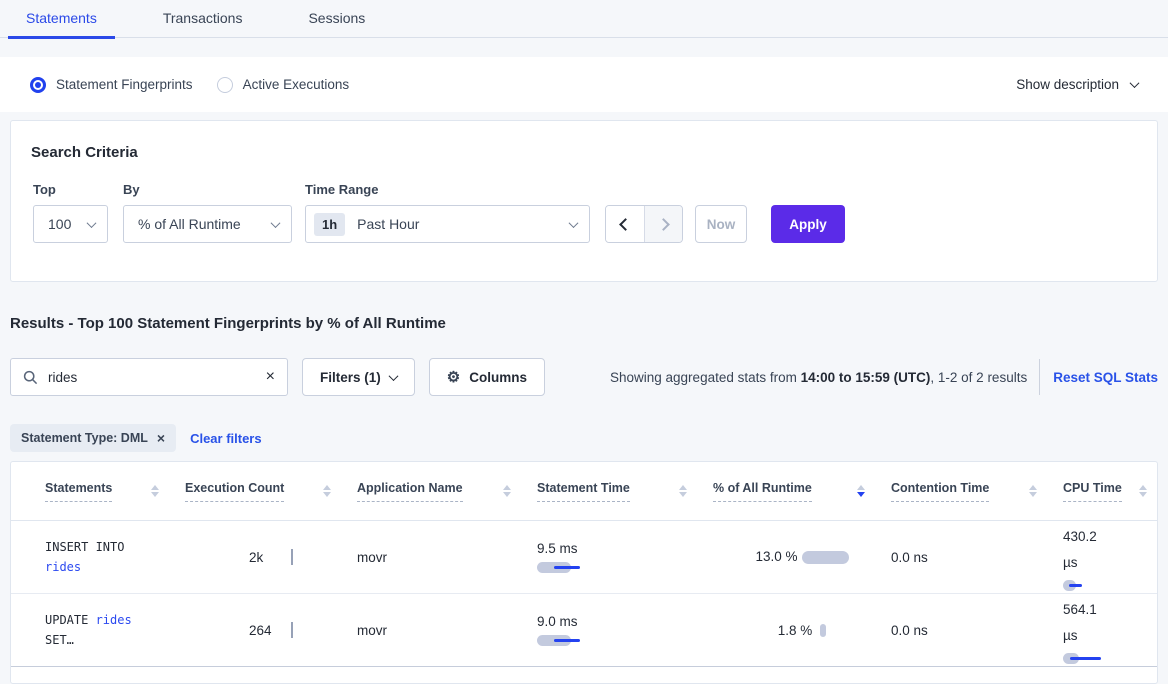  Describe the element at coordinates (447, 491) in the screenshot. I see `column-header-application-name: Application Name` at that location.